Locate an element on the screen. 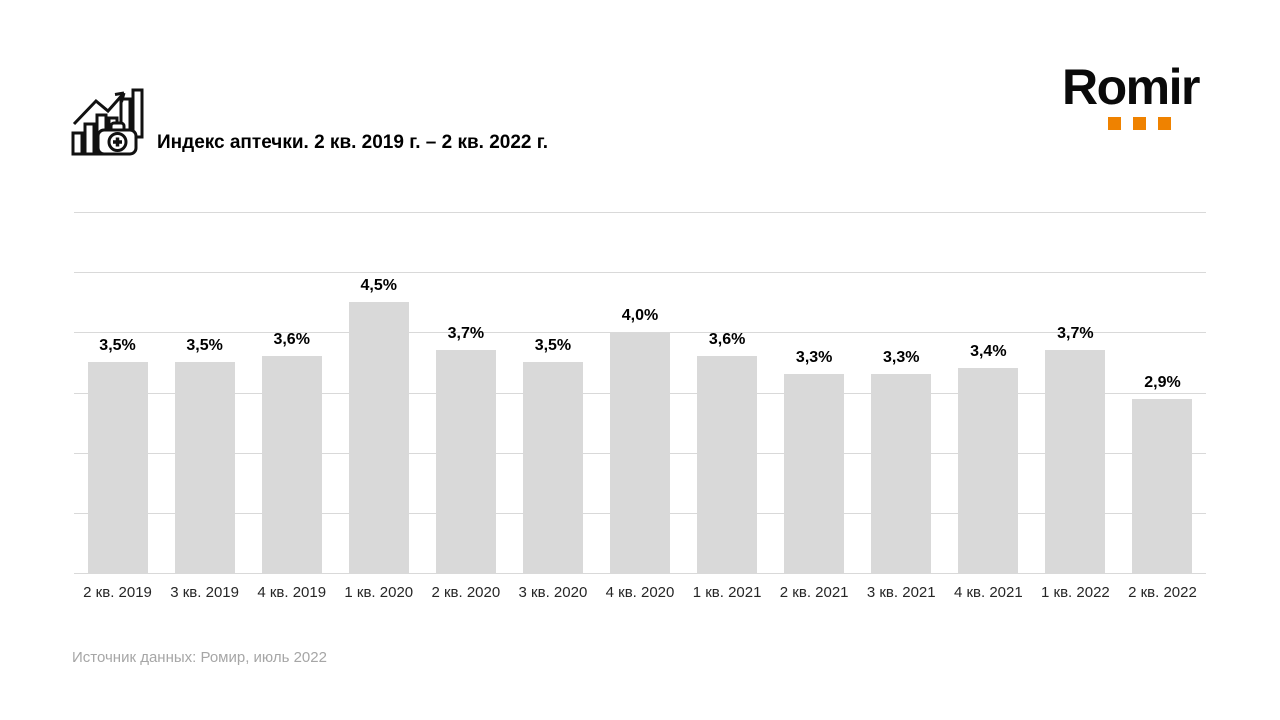 The height and width of the screenshot is (720, 1280). romir-logo-dots is located at coordinates (1153, 123).